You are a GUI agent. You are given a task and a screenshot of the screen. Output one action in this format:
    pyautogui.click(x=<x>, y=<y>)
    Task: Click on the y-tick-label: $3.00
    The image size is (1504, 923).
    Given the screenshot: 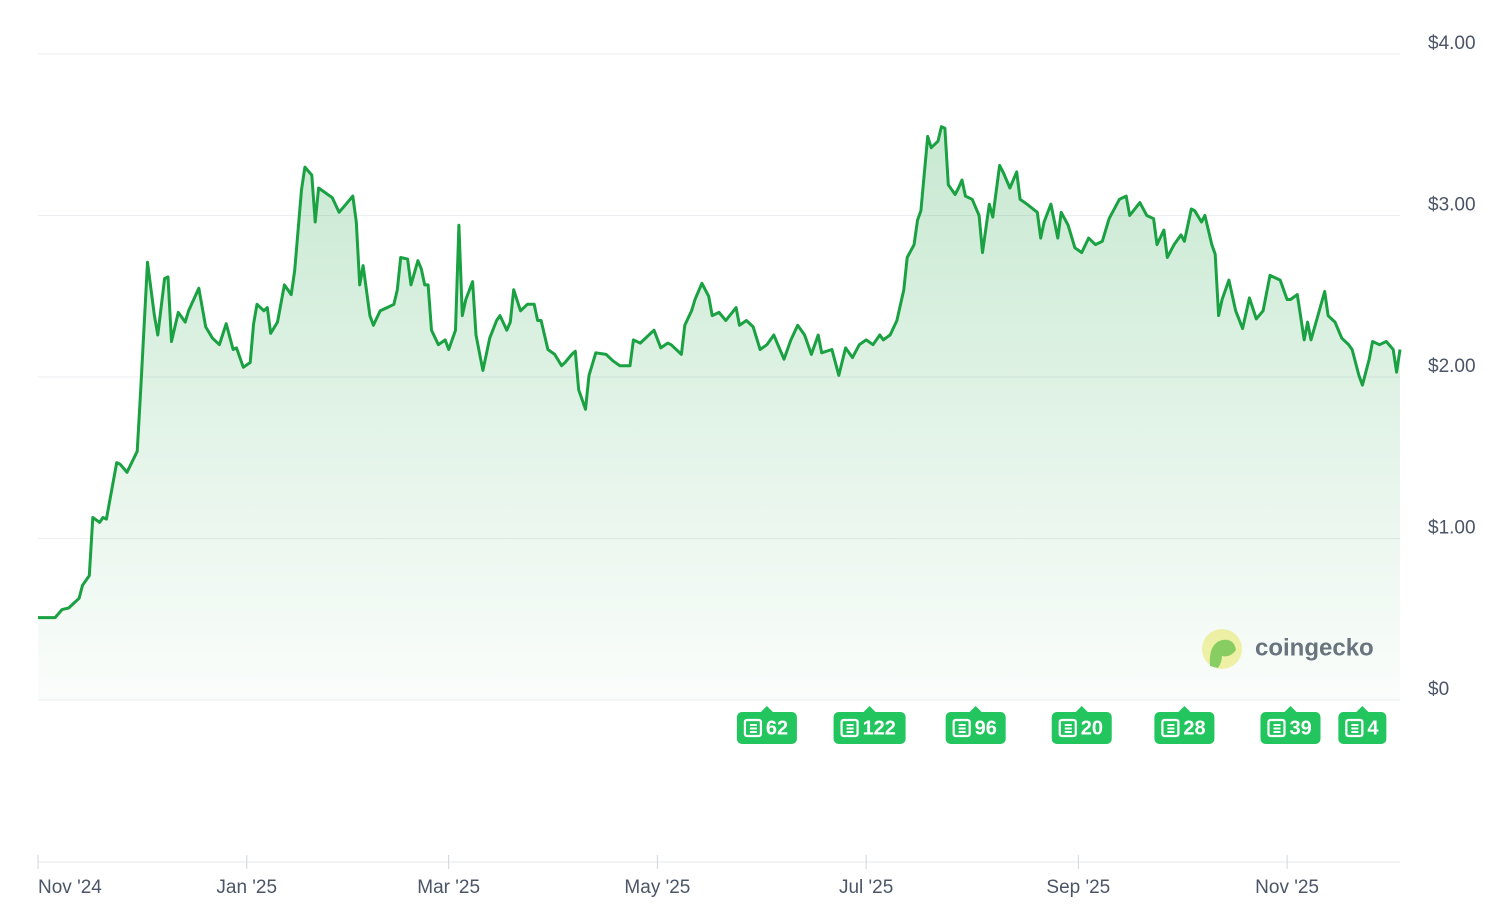 What is the action you would take?
    pyautogui.click(x=1452, y=205)
    